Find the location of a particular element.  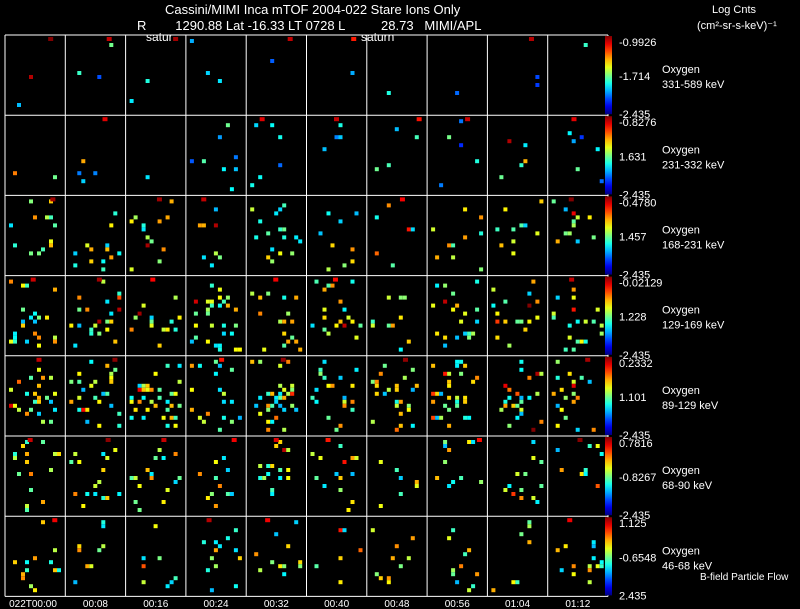

colorbar-max-label: -0.8276 is located at coordinates (637, 123).